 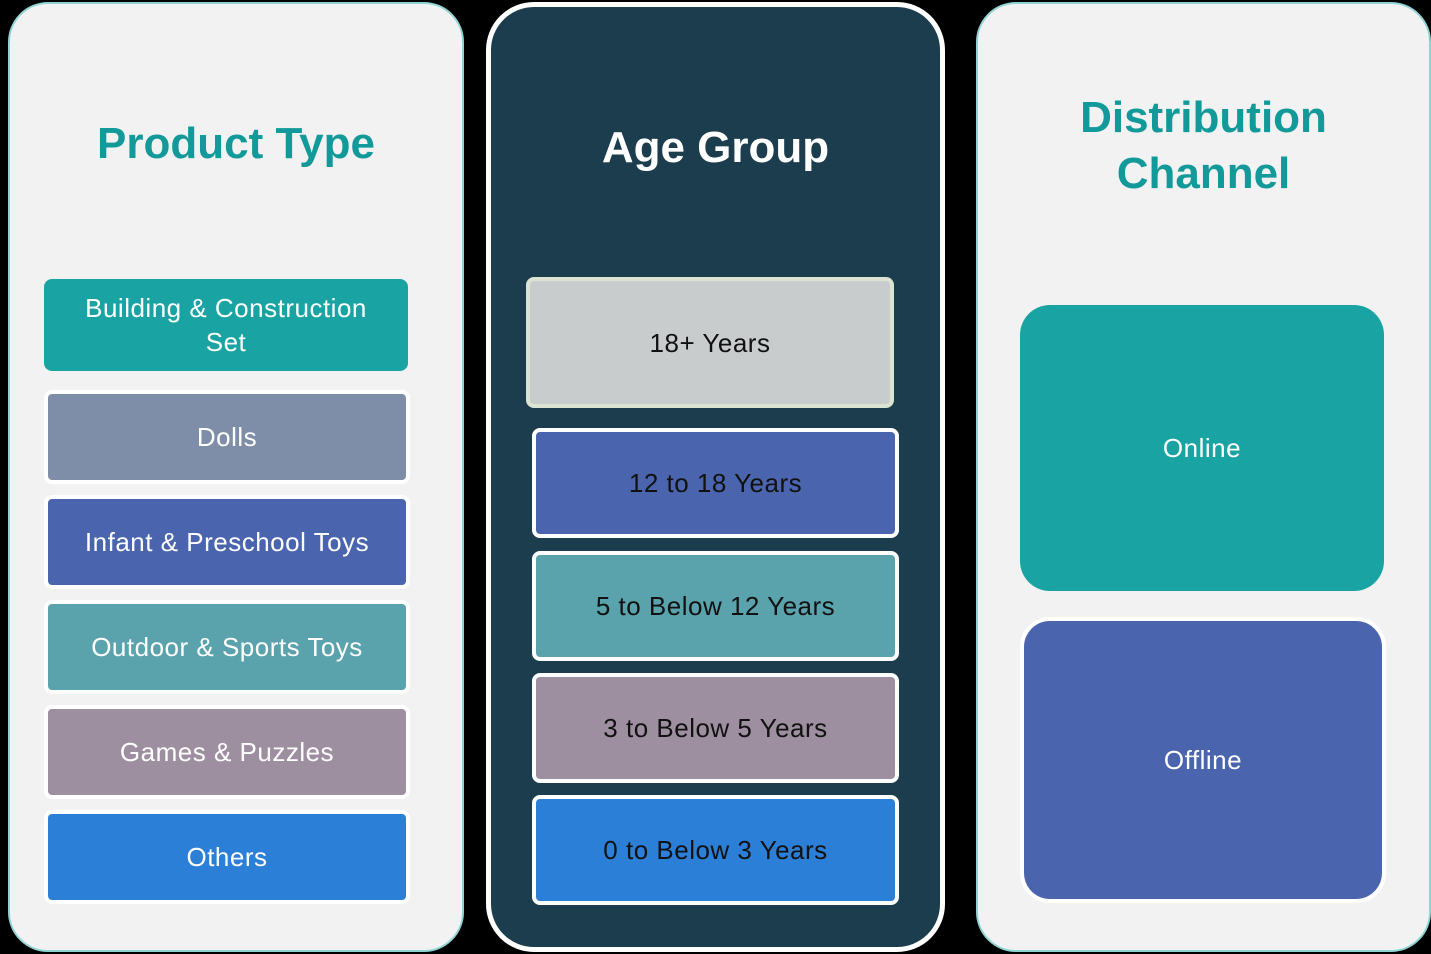 I want to click on age-0-3: 0 to Below 3 Years, so click(x=715, y=850).